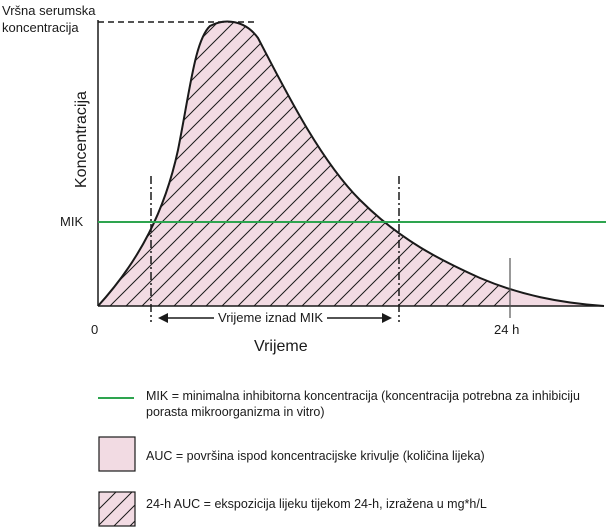 This screenshot has width=606, height=528. I want to click on x-origin-label: 0, so click(95, 329).